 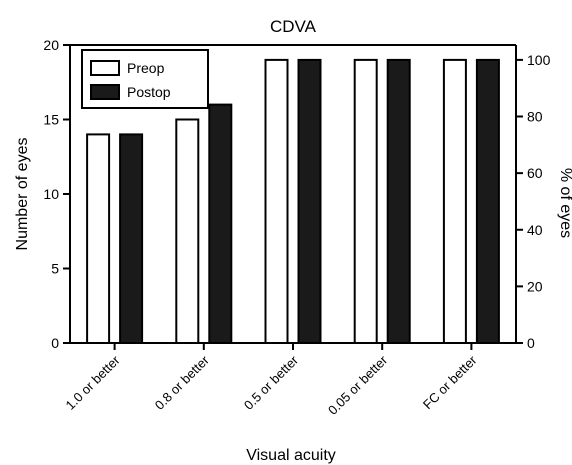 I want to click on y2-tick-label-60: 60, so click(x=535, y=173).